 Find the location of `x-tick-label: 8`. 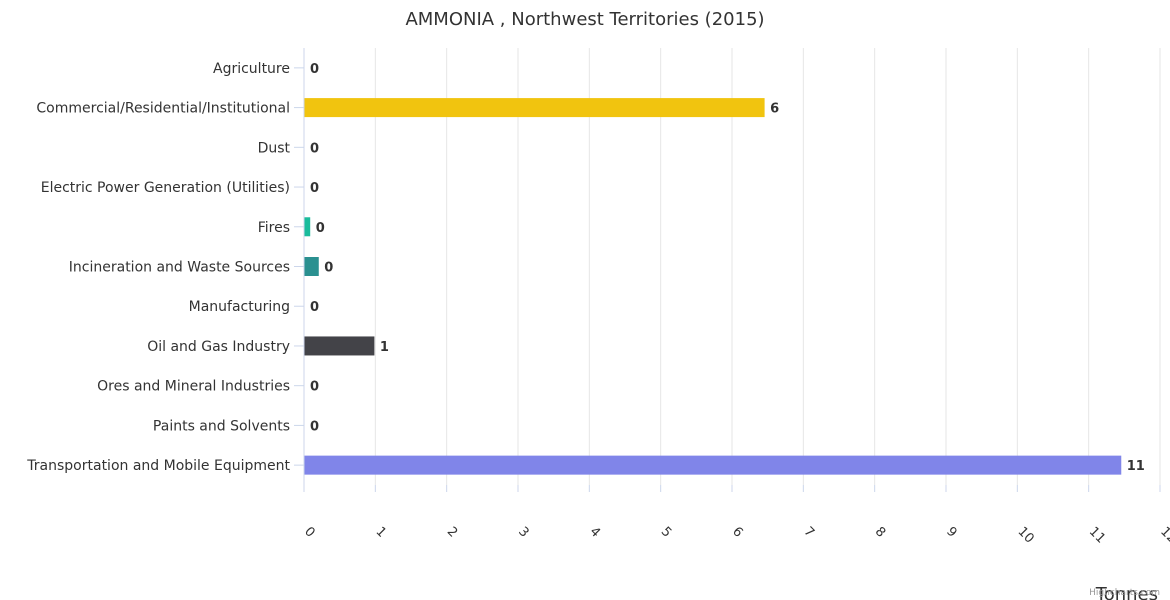

x-tick-label: 8 is located at coordinates (880, 532).